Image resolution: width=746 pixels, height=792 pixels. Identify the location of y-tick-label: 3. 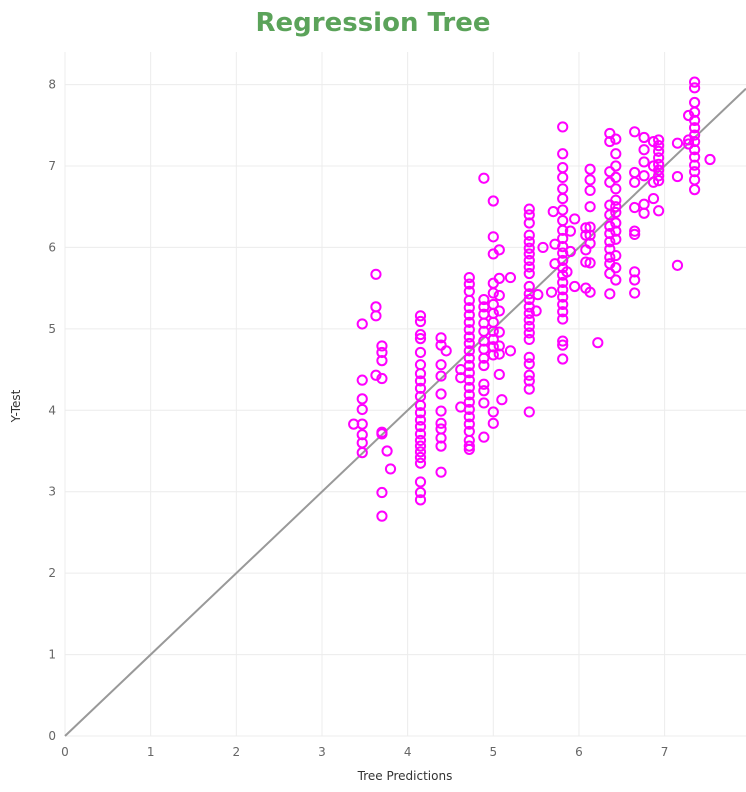
(52, 492).